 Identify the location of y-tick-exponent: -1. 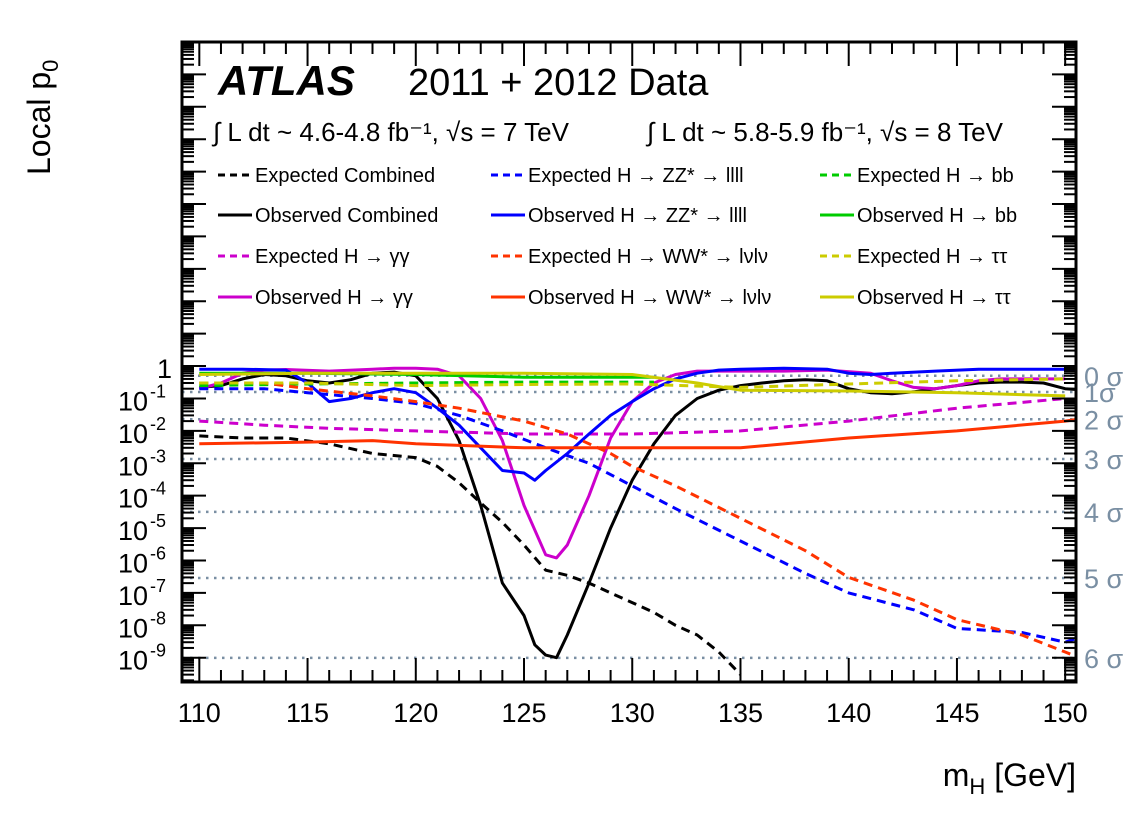
(158, 391).